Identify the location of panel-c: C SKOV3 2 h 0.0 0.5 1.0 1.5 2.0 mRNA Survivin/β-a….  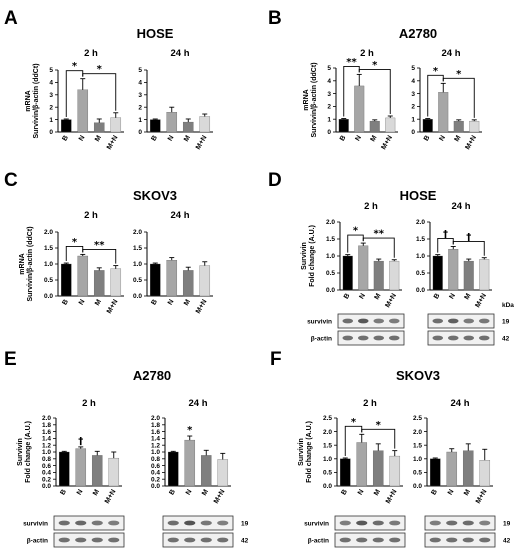
(108, 242).